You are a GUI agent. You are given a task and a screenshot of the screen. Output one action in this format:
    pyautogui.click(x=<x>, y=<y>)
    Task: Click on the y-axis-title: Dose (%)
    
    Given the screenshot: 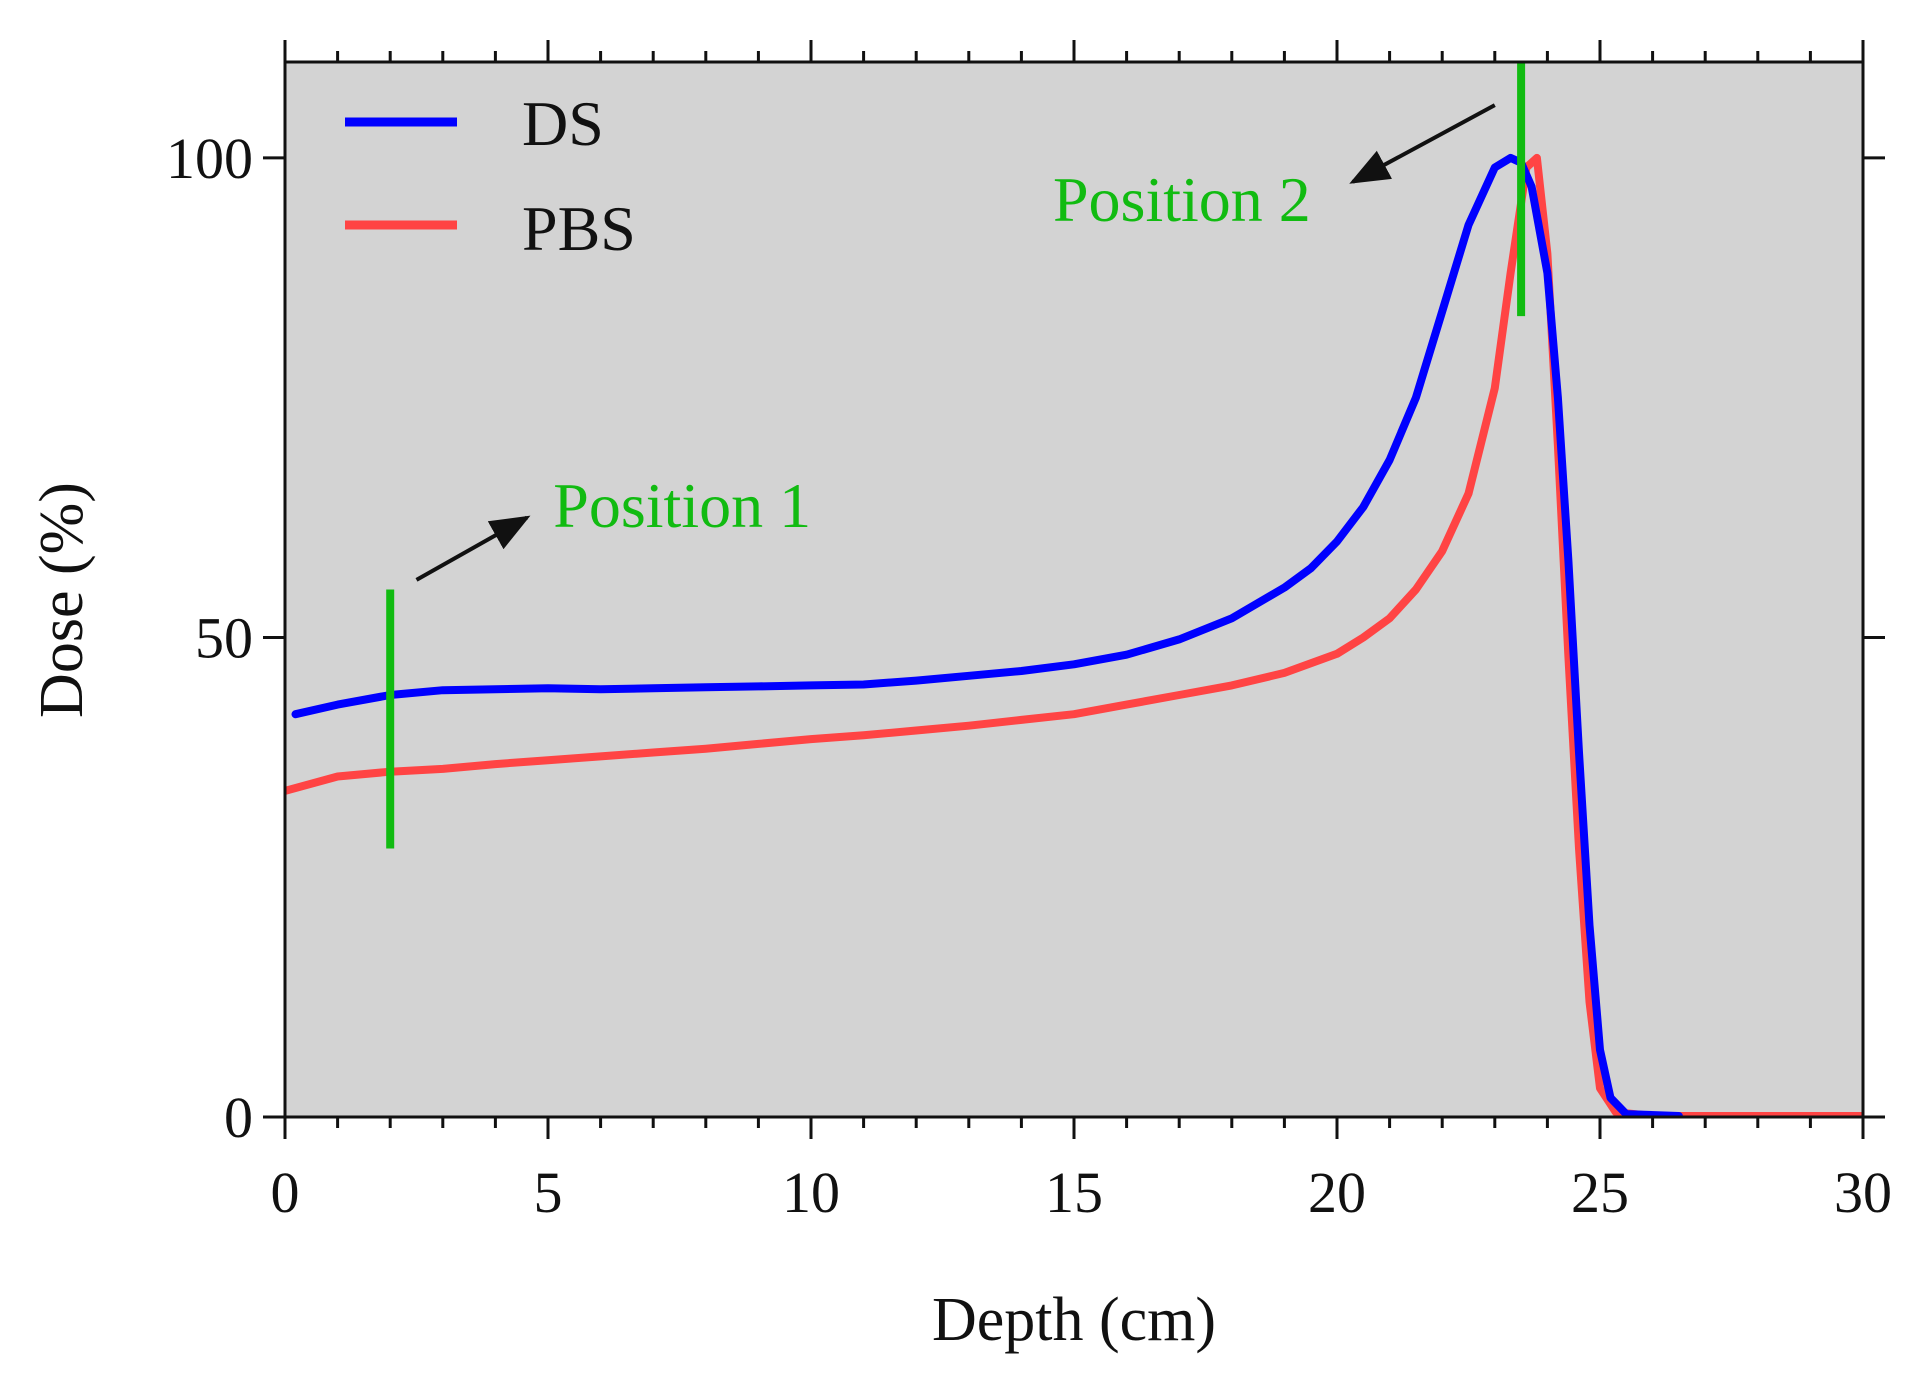 What is the action you would take?
    pyautogui.click(x=62, y=600)
    